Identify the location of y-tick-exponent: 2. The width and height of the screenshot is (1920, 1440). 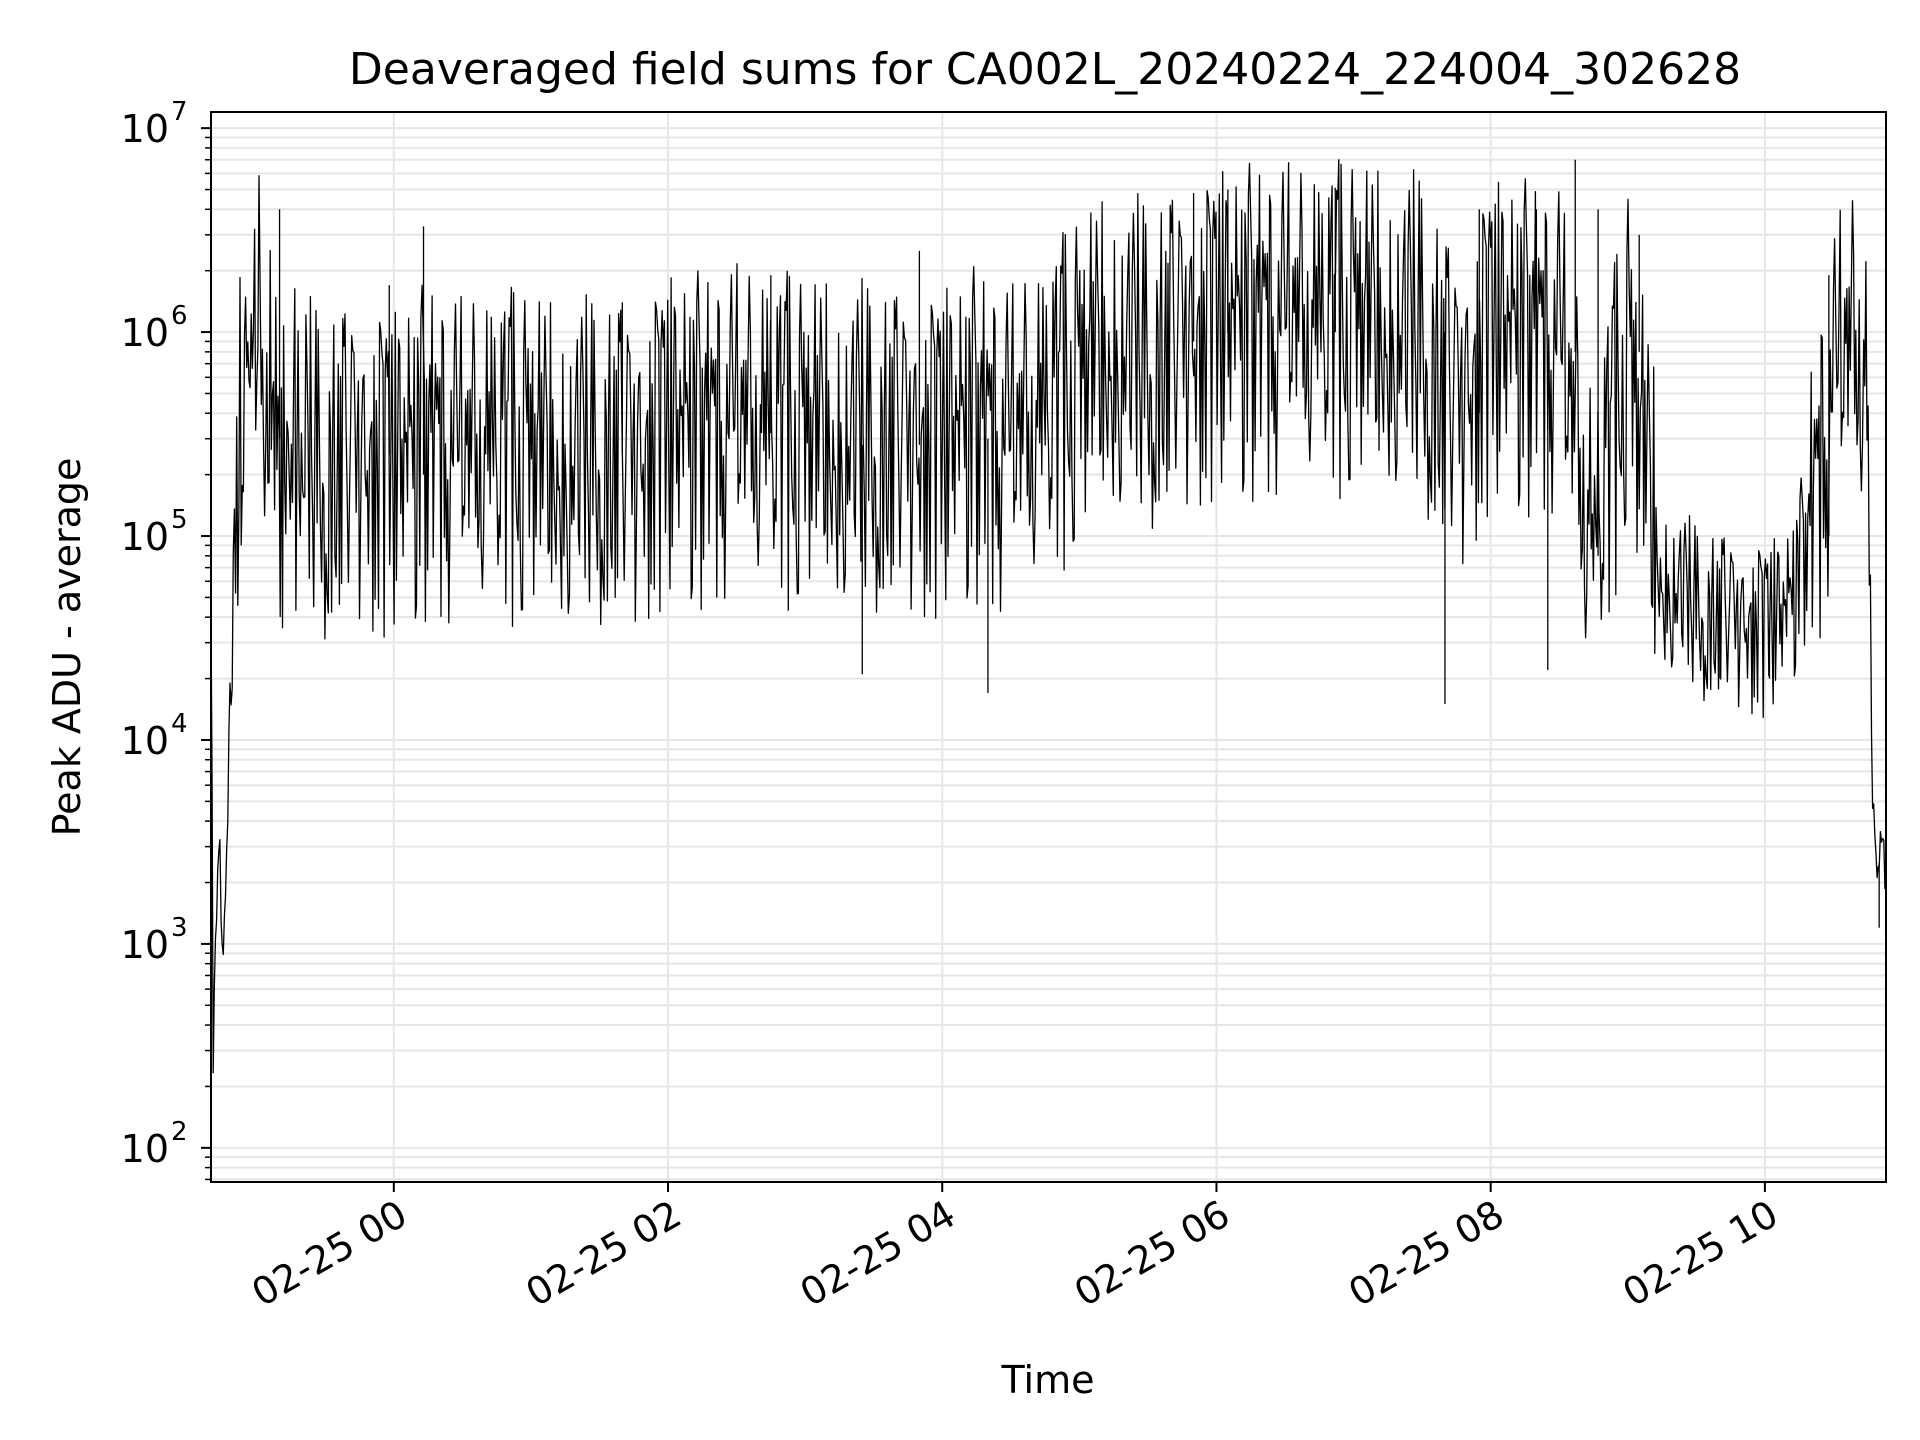
(179, 1132).